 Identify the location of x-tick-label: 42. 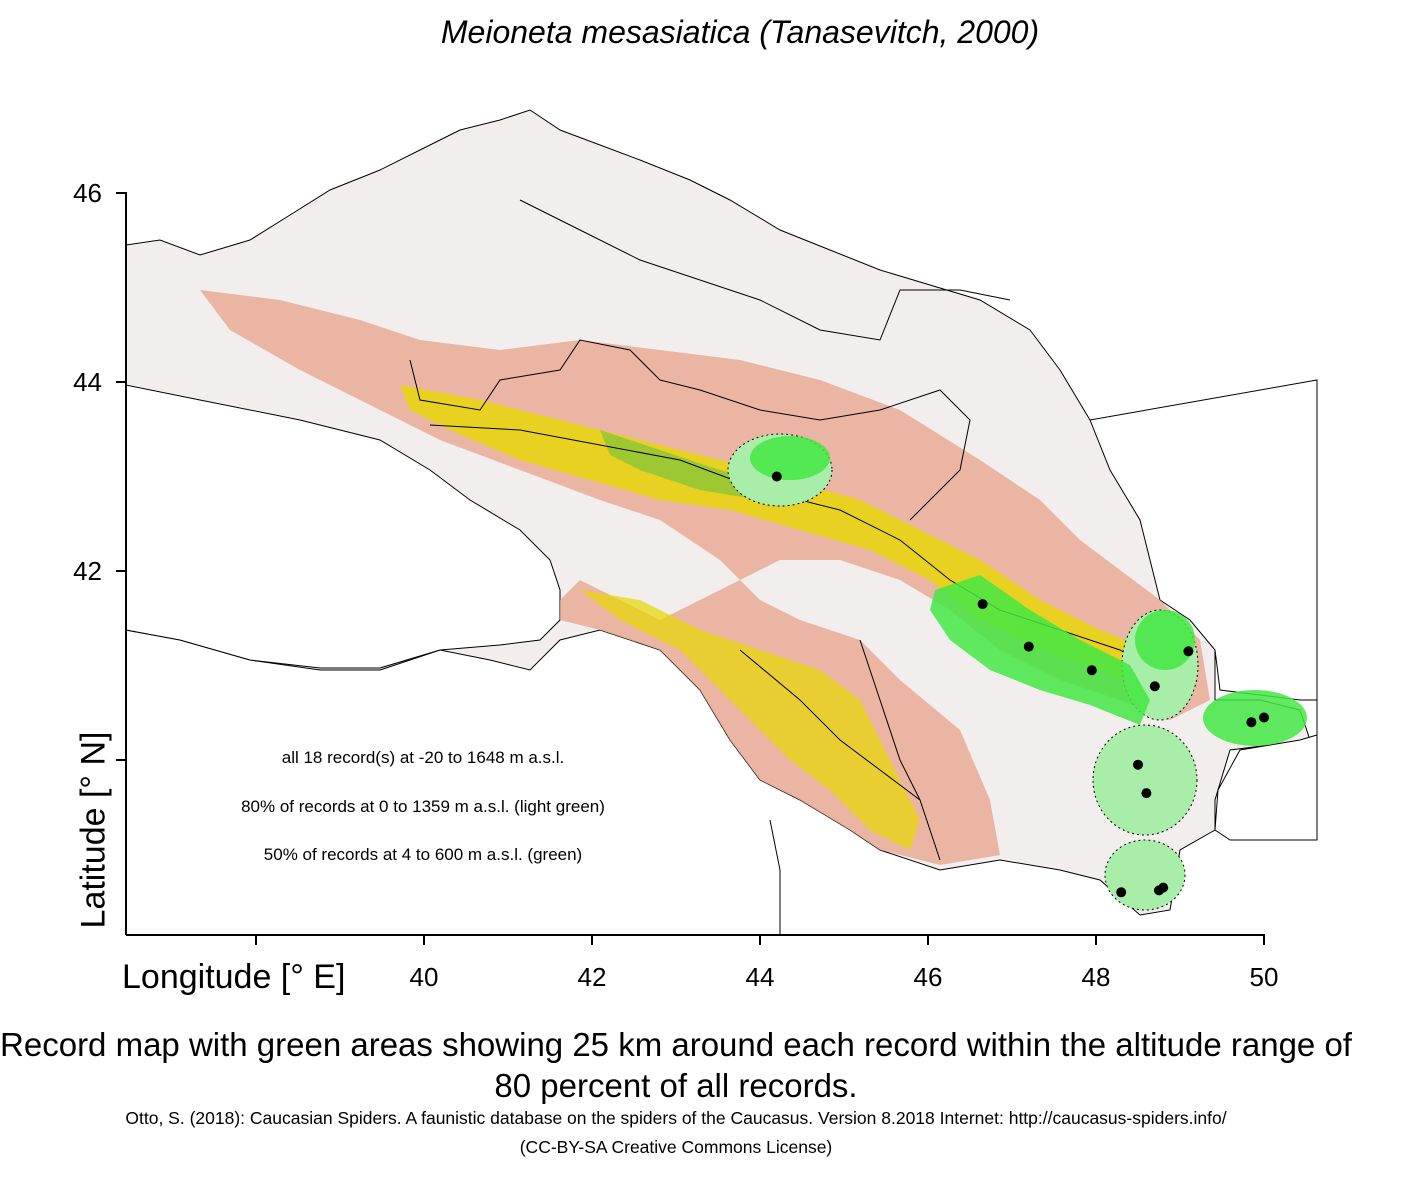
(592, 977).